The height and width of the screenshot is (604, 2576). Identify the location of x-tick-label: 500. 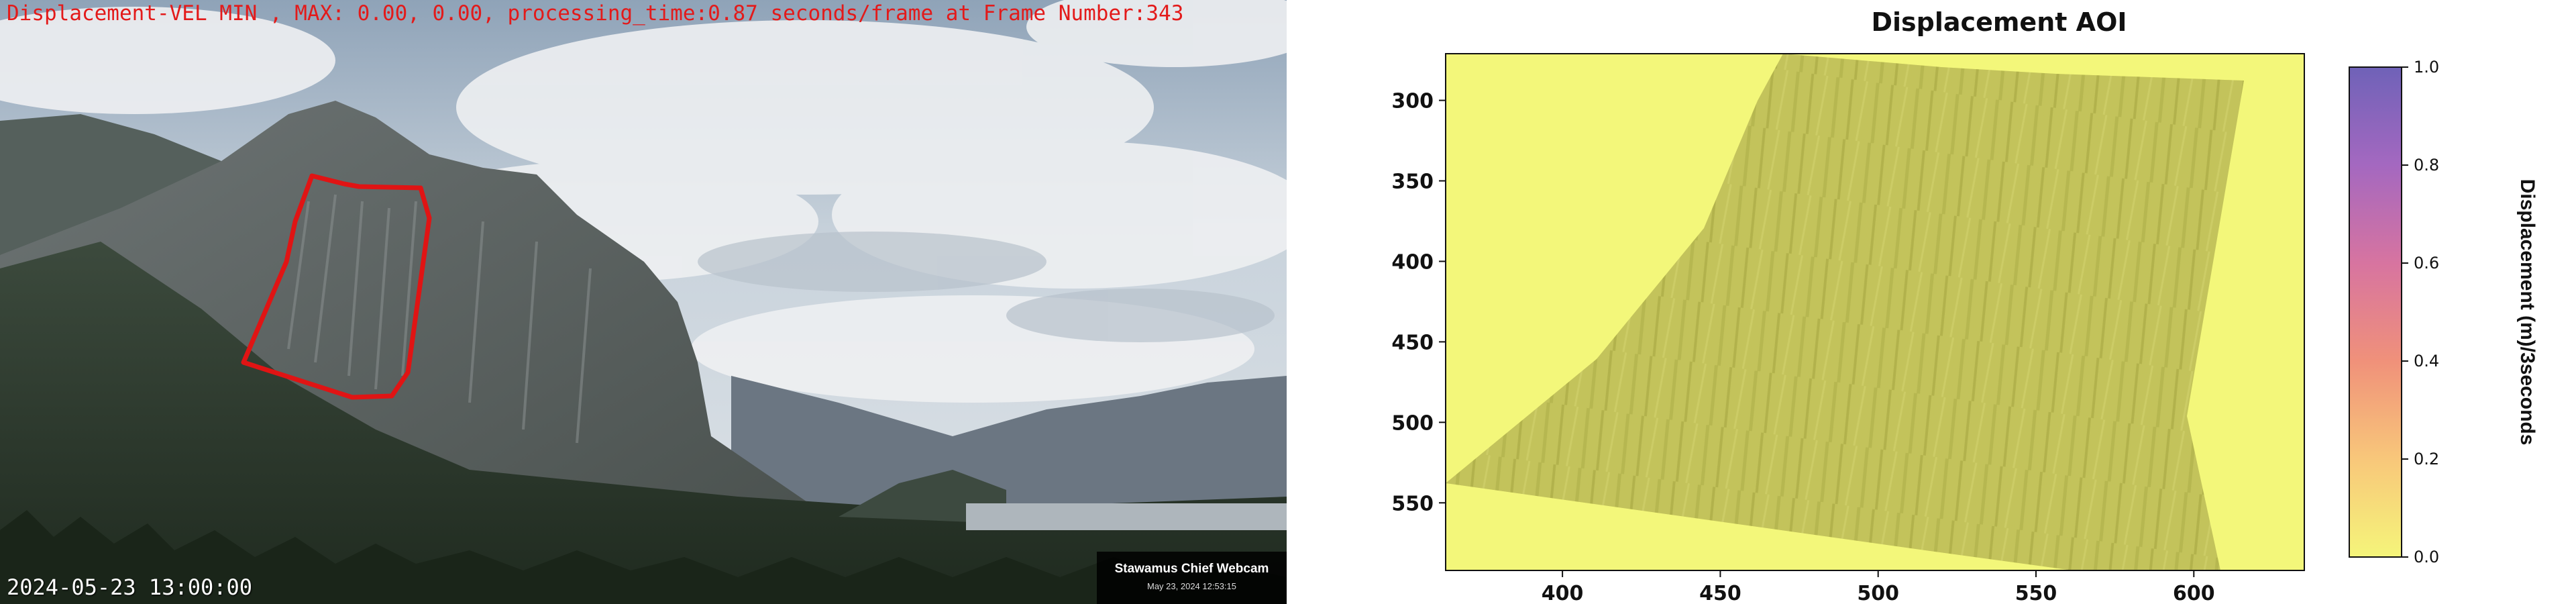
(1878, 593).